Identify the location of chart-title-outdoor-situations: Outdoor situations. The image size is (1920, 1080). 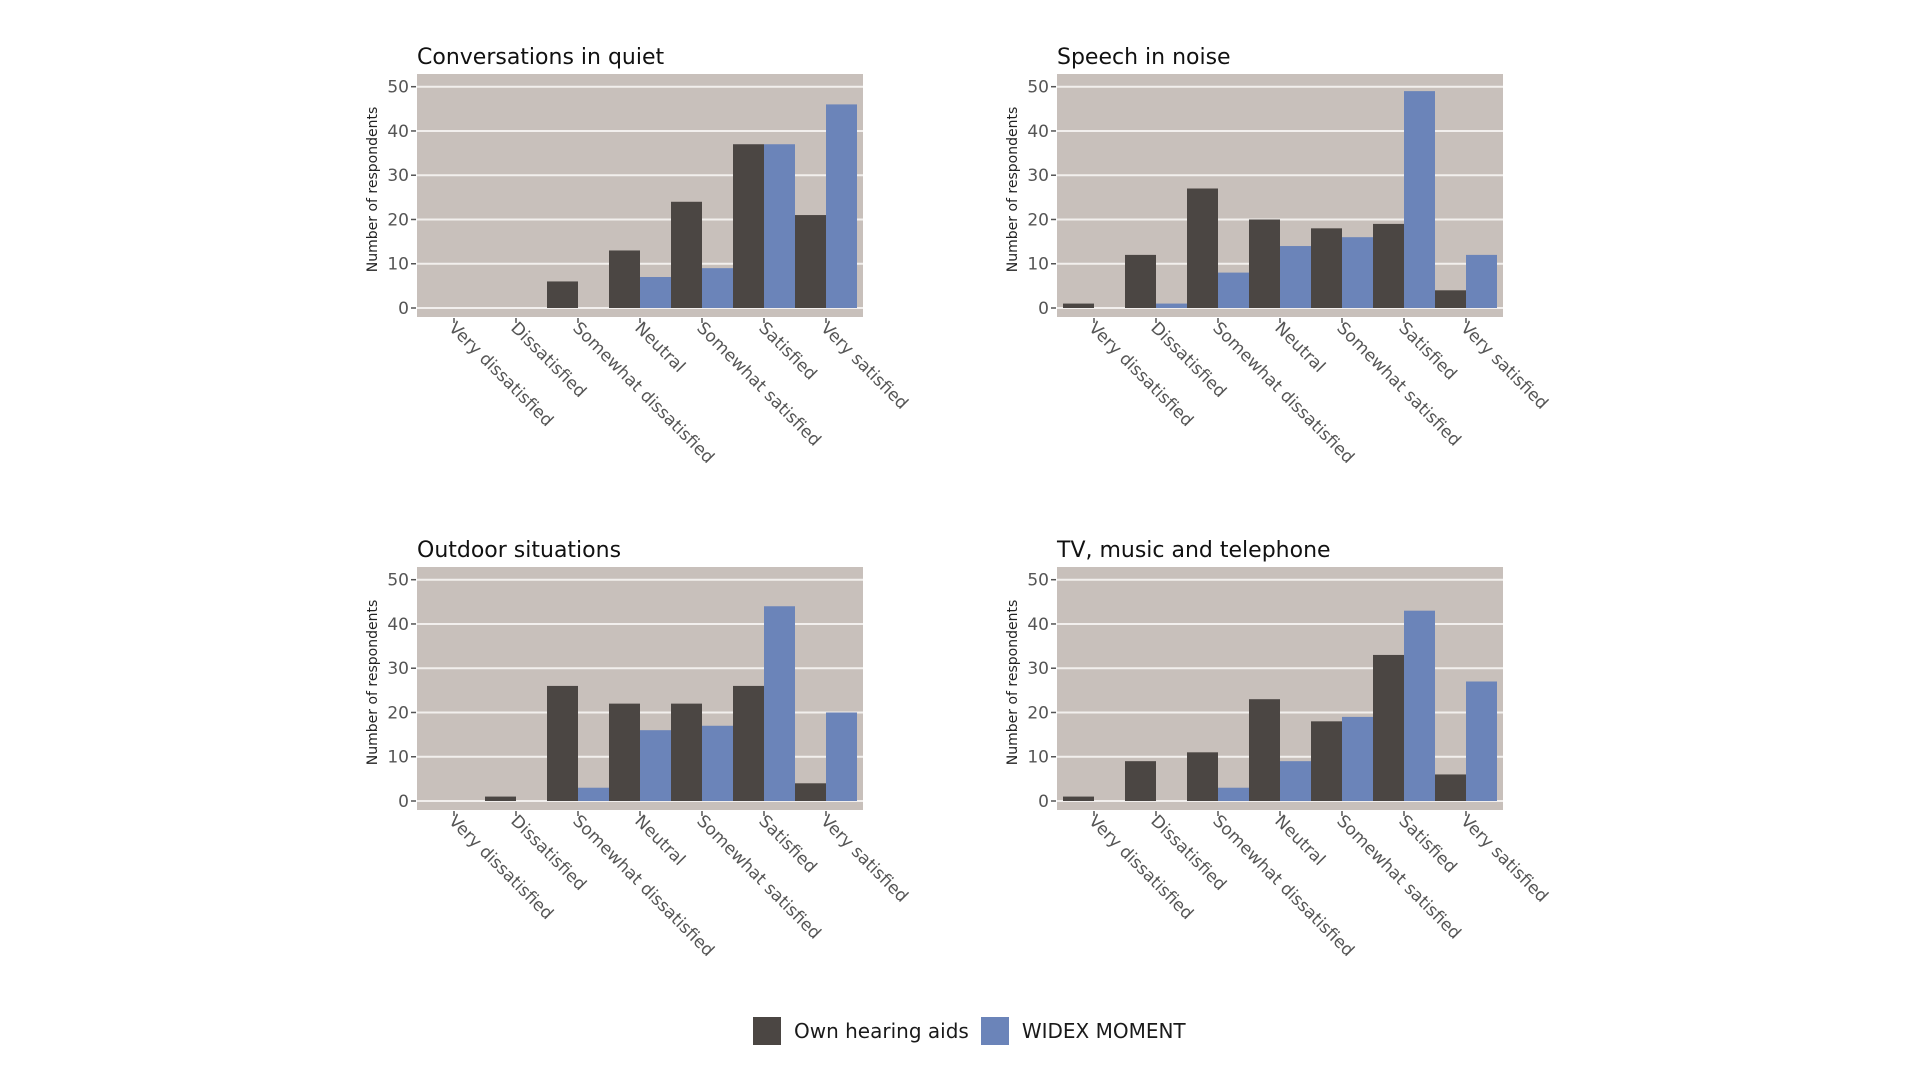
(519, 550).